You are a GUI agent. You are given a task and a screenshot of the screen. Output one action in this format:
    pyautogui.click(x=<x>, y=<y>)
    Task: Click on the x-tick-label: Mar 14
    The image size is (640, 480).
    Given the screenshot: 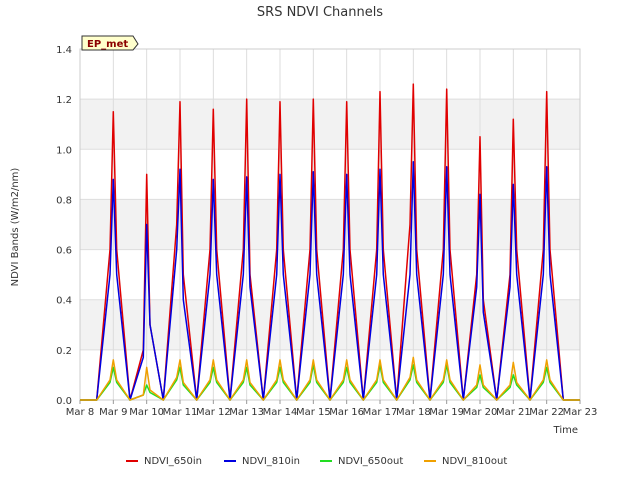 What is the action you would take?
    pyautogui.click(x=280, y=412)
    